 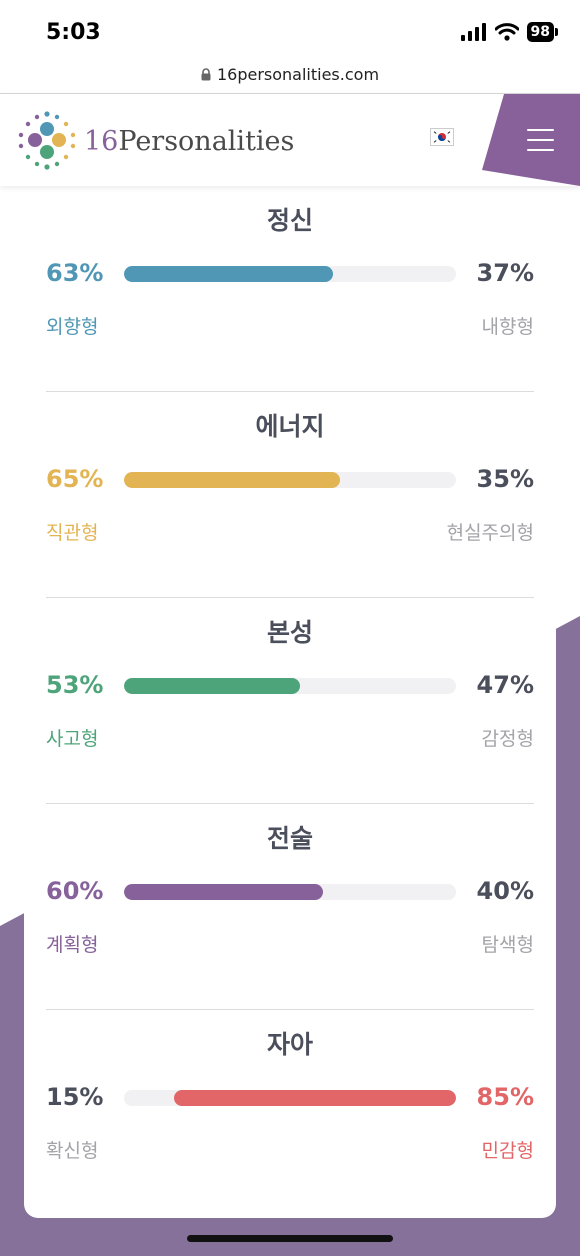 What do you see at coordinates (206, 74) in the screenshot?
I see `lock-icon` at bounding box center [206, 74].